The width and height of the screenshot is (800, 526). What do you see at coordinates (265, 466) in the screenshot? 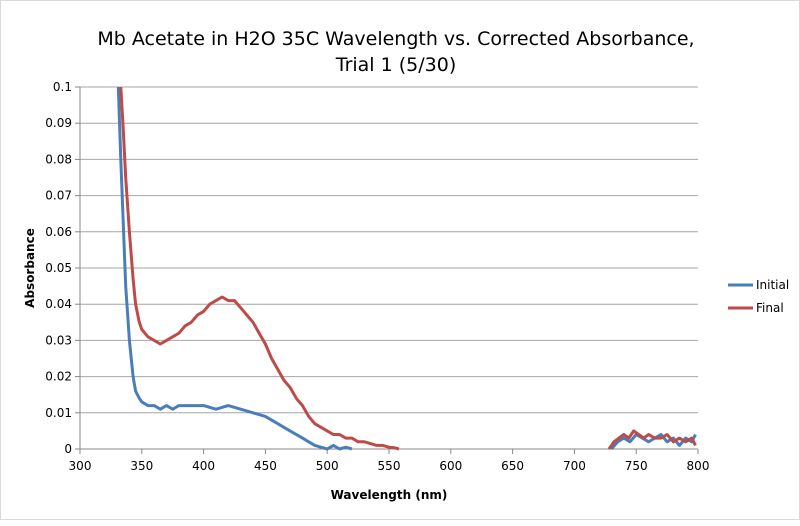
I see `x-tick-label: 450` at bounding box center [265, 466].